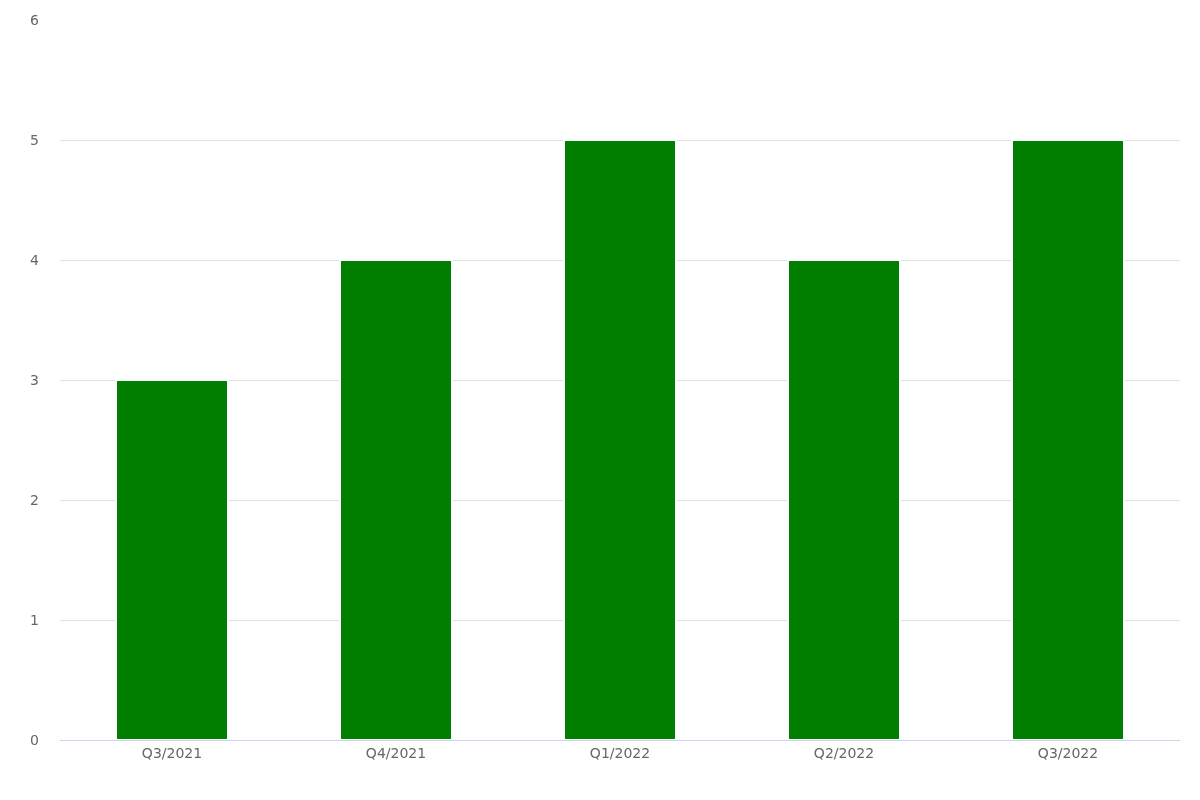 Image resolution: width=1200 pixels, height=800 pixels. I want to click on x-tick-label: Q1/2022, so click(620, 752).